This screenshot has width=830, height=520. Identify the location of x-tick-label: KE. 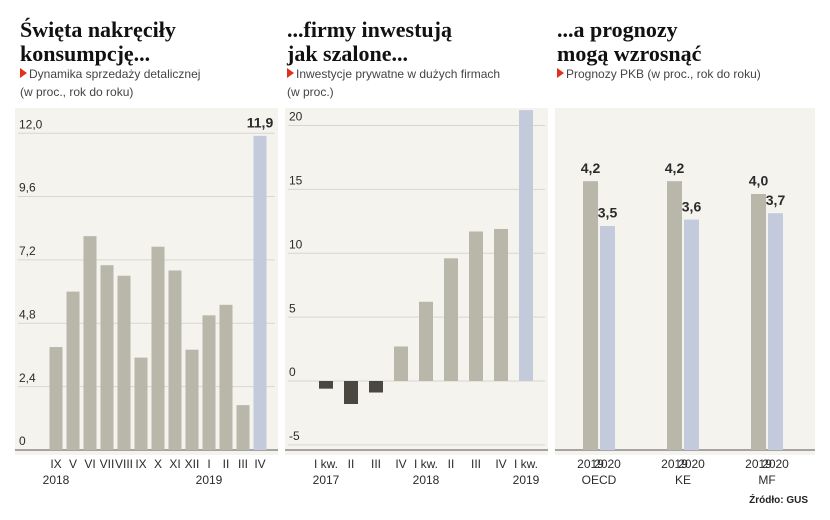
(683, 480).